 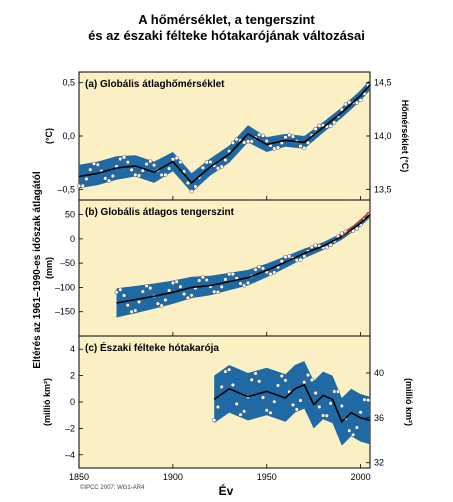 I want to click on satellite-trend-line, so click(x=356, y=224).